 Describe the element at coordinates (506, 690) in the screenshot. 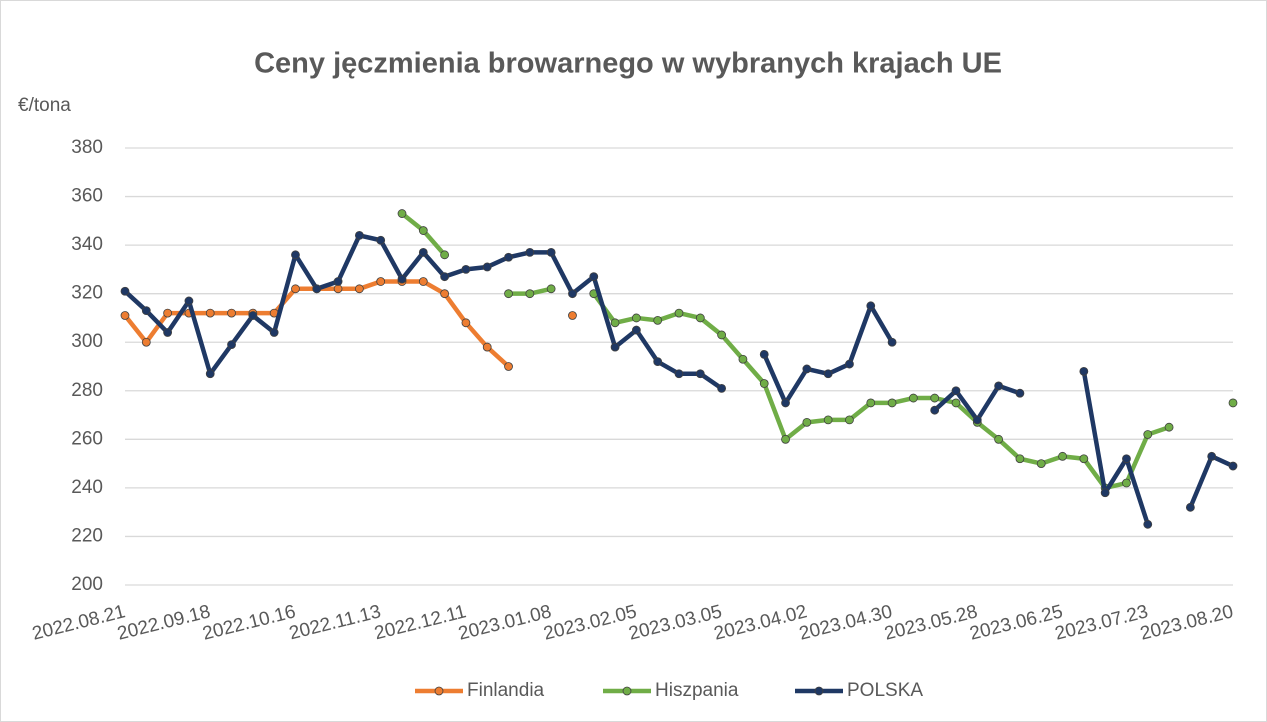

I see `legend-label: Finlandia` at that location.